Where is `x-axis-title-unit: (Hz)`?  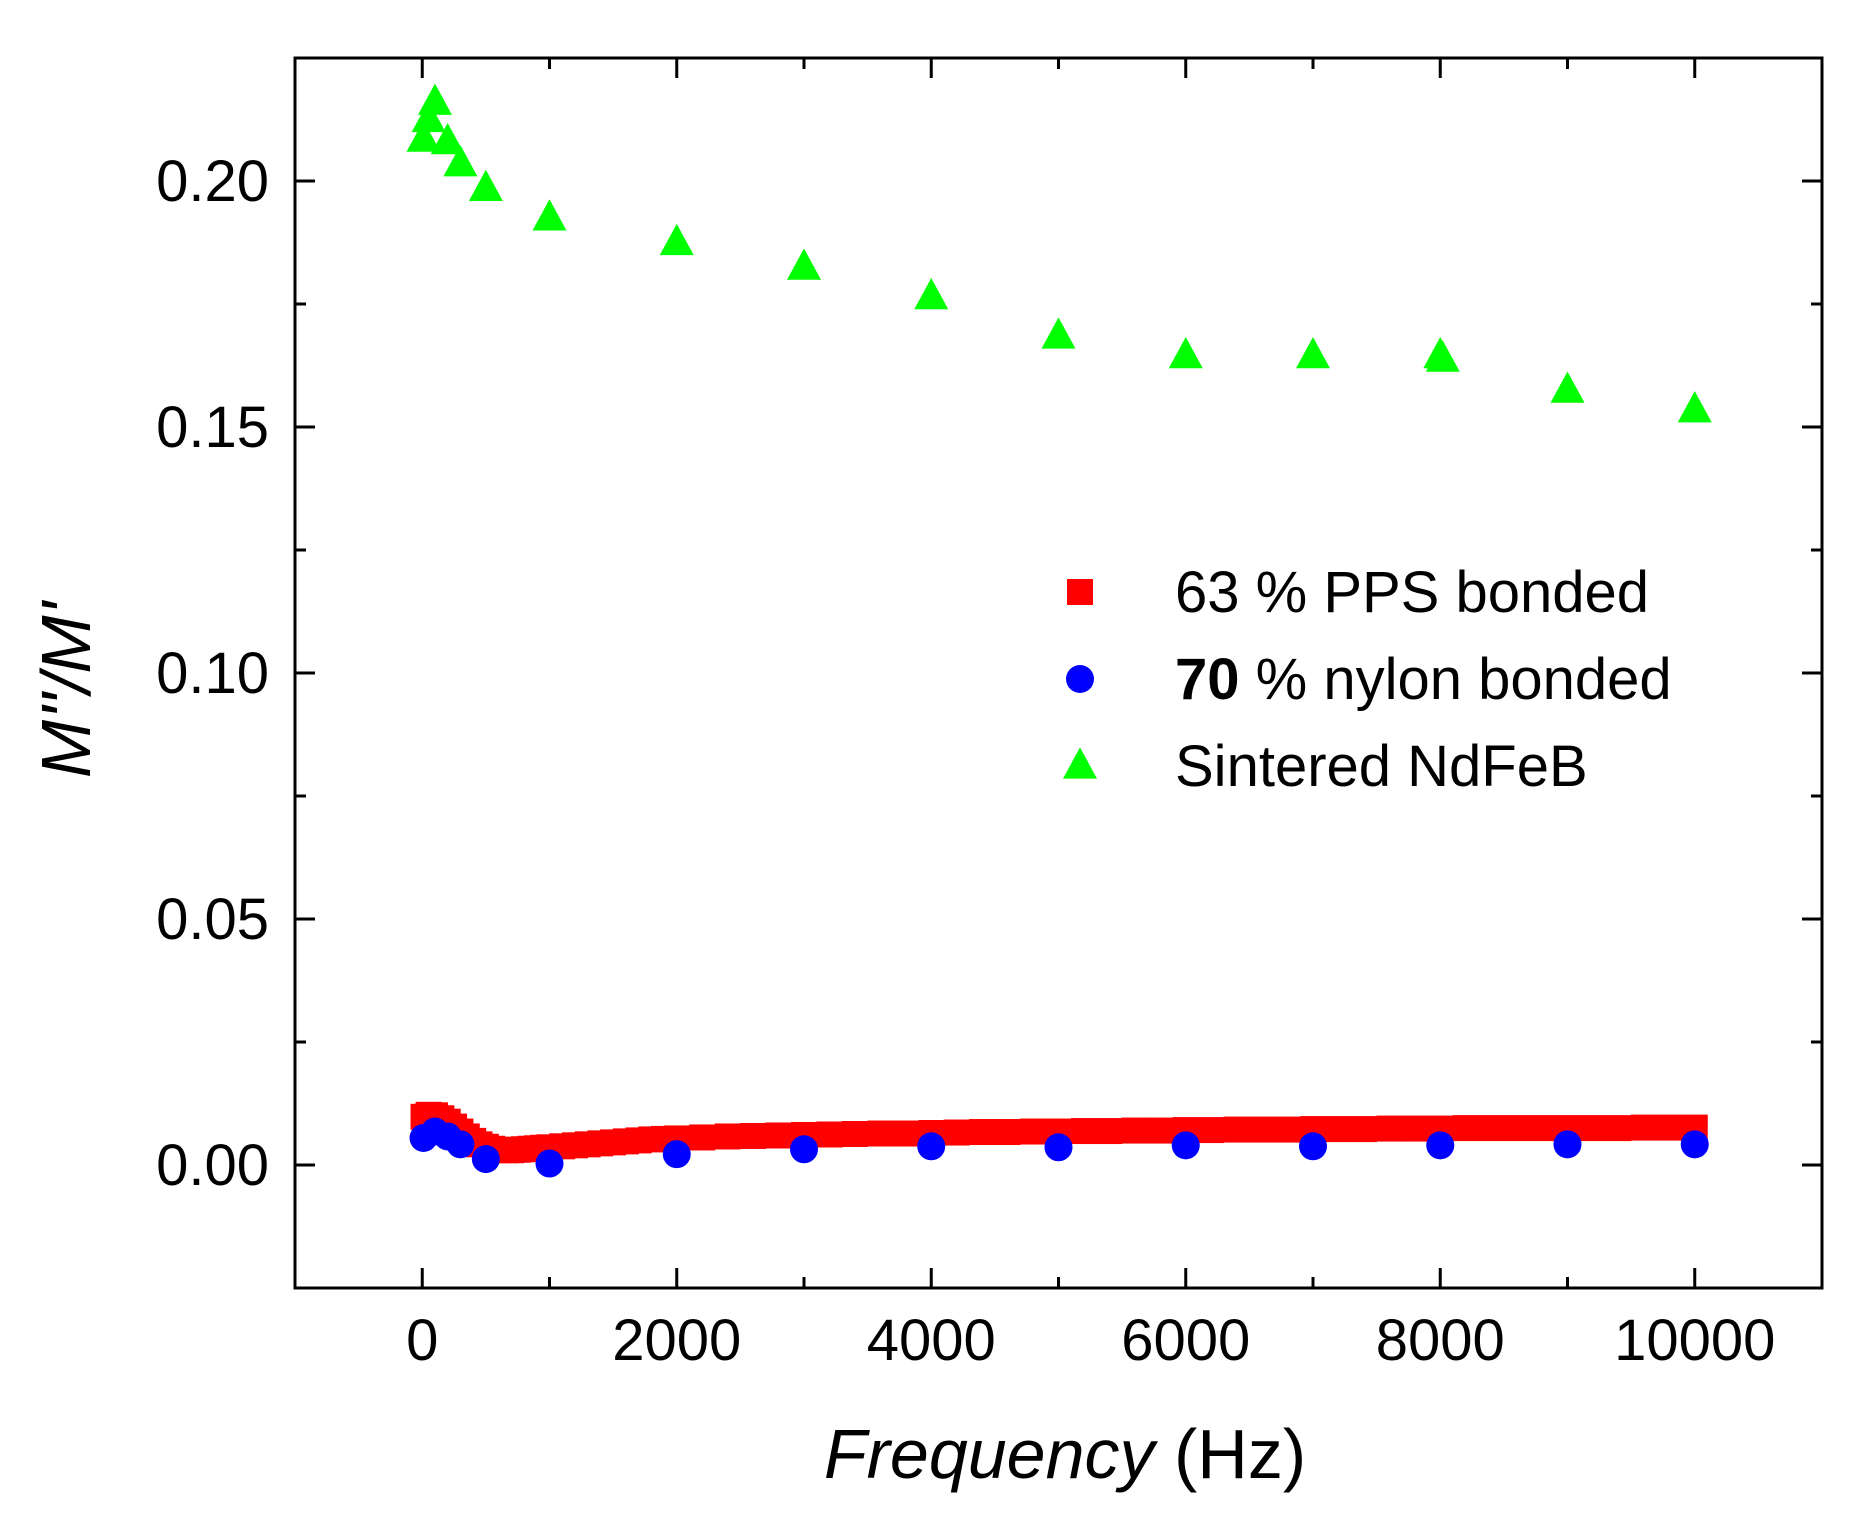 x-axis-title-unit: (Hz) is located at coordinates (1231, 1454).